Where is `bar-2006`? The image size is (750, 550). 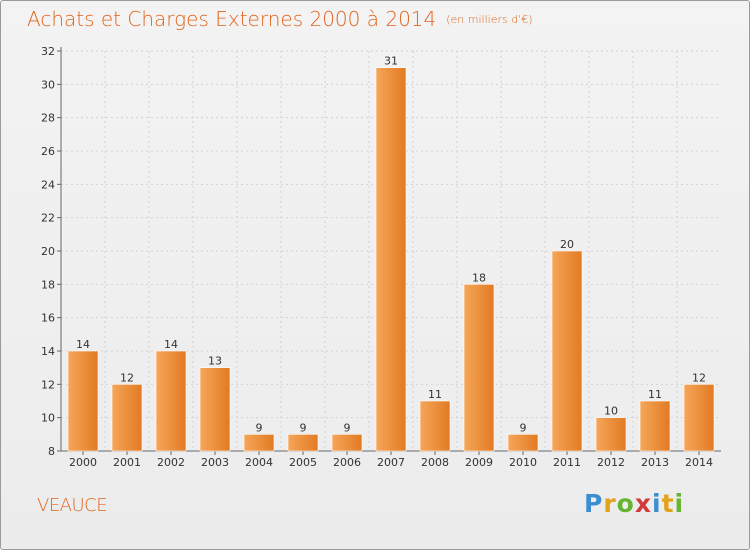 bar-2006 is located at coordinates (347, 443).